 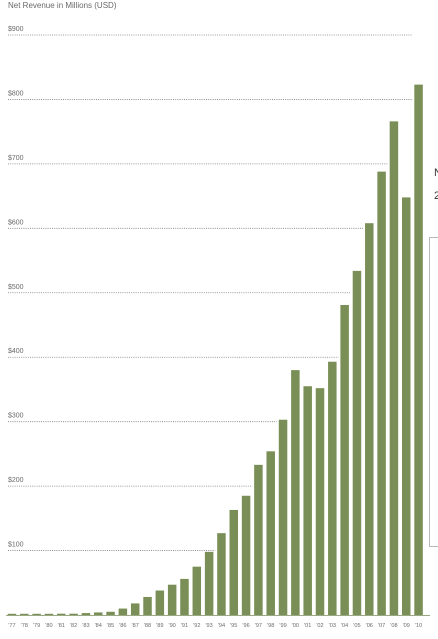 What do you see at coordinates (369, 626) in the screenshot?
I see `x-tick-label-06: '06` at bounding box center [369, 626].